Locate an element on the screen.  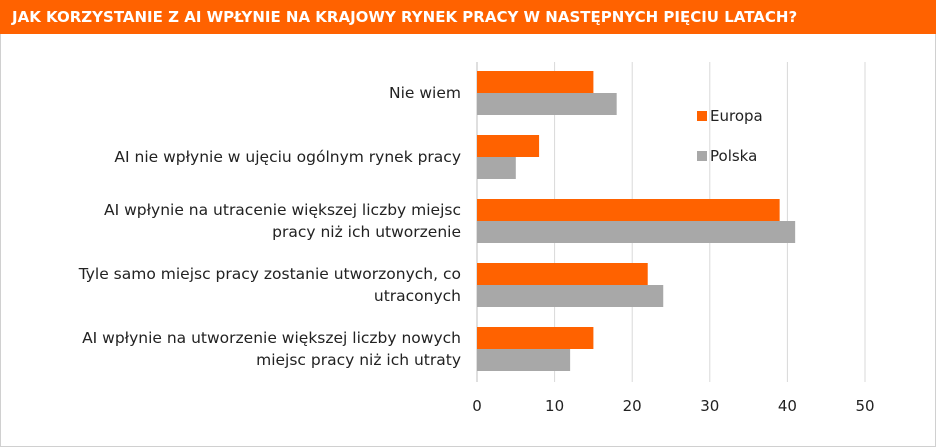
category-label-line: miejsc pracy niż ich utraty is located at coordinates (358, 360).